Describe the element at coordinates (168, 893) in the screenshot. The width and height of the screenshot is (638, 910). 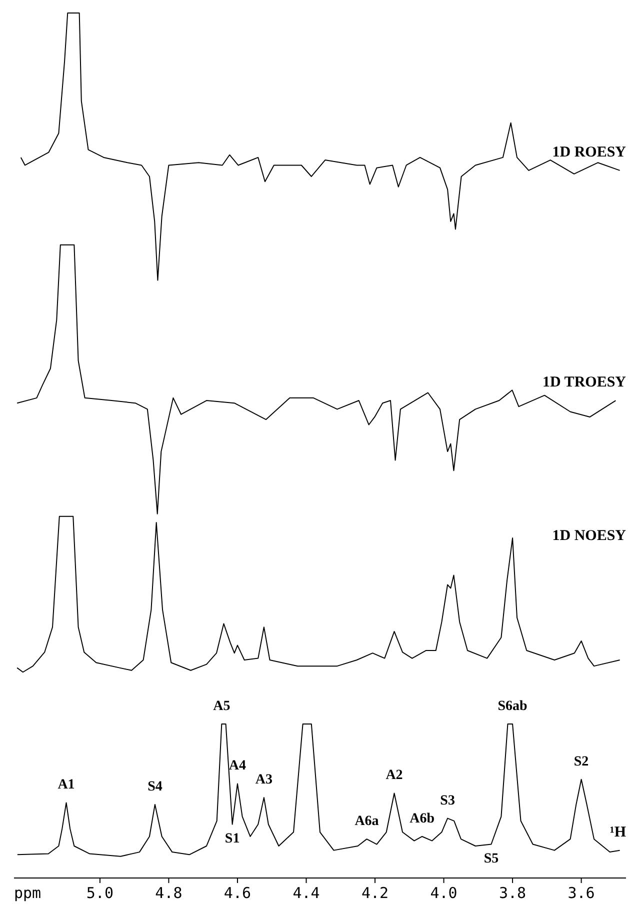
I see `x-tick-label: 4.8` at that location.